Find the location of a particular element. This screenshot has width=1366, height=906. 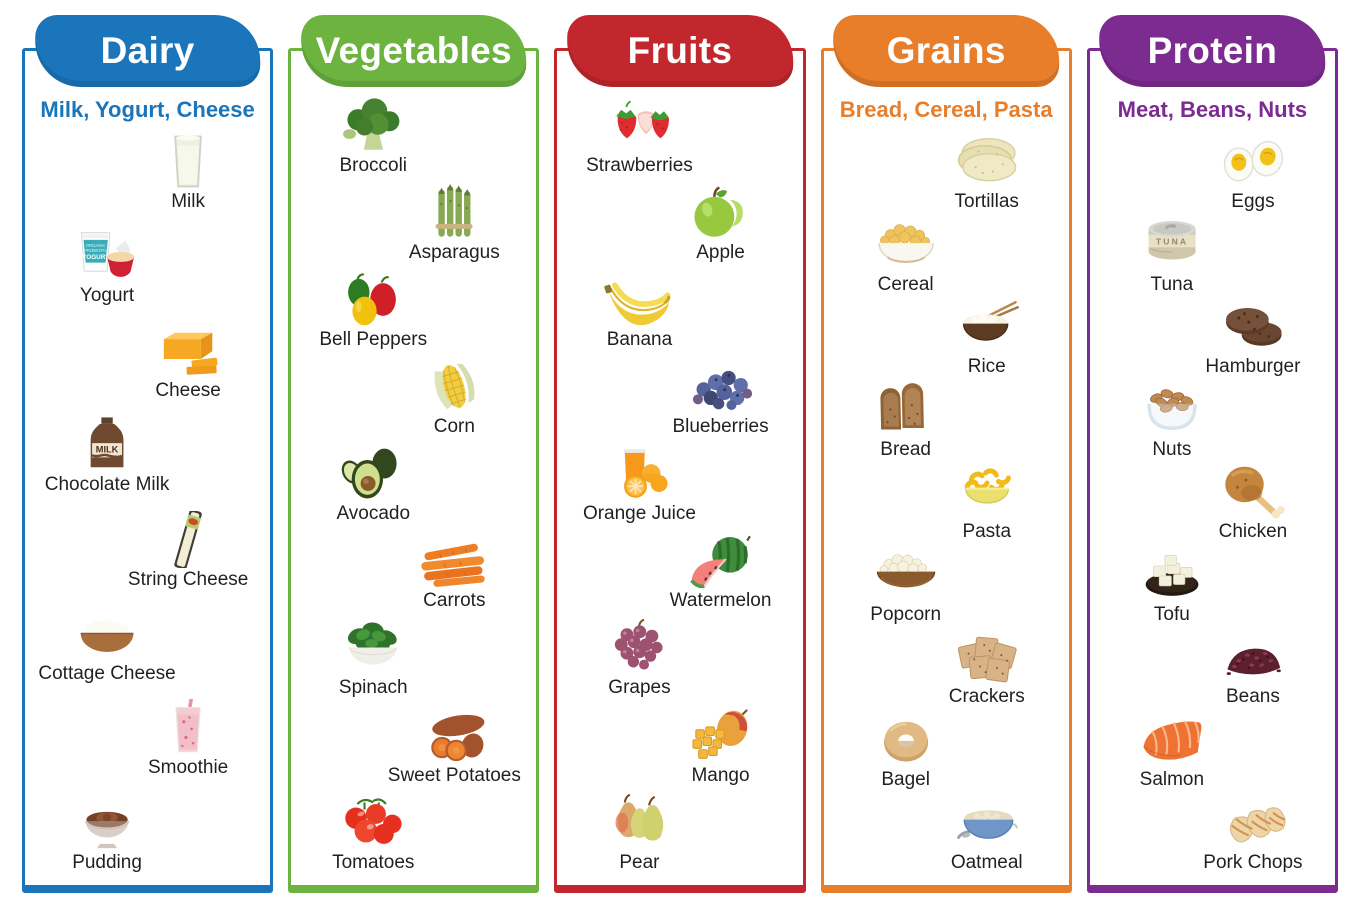

food-label: Tortillas is located at coordinates (986, 201).